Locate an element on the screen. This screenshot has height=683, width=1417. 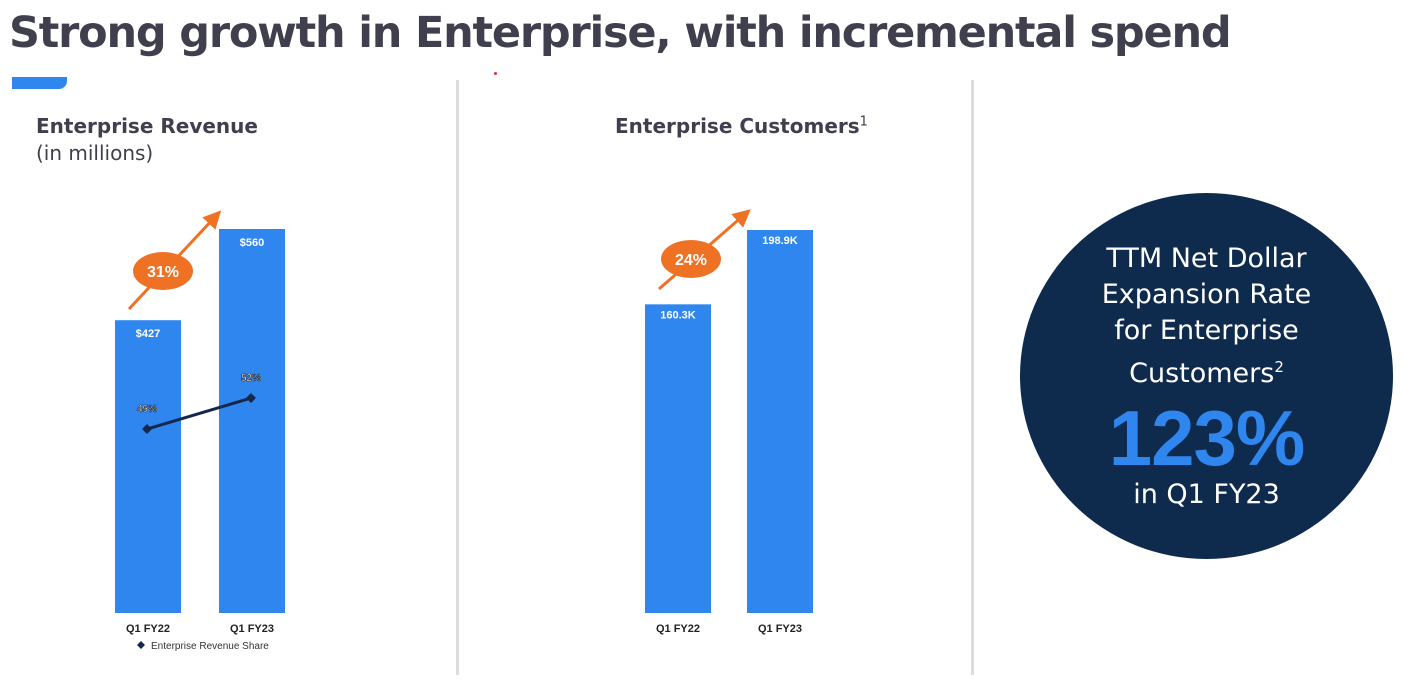
revenue-share-label: 45% is located at coordinates (147, 409).